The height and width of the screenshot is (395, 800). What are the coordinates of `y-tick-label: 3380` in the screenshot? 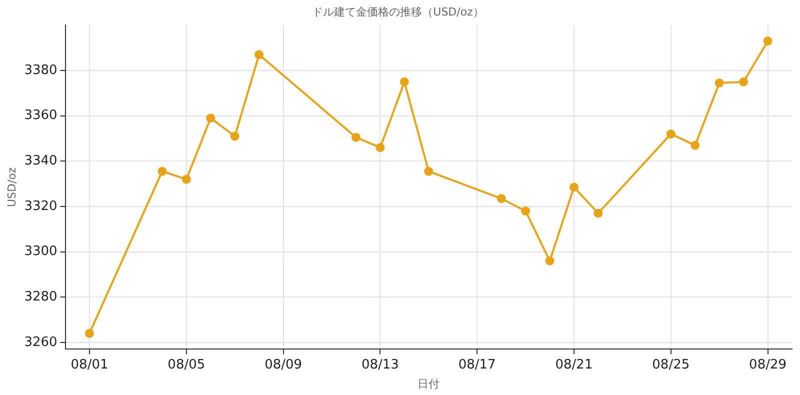 It's located at (41, 70).